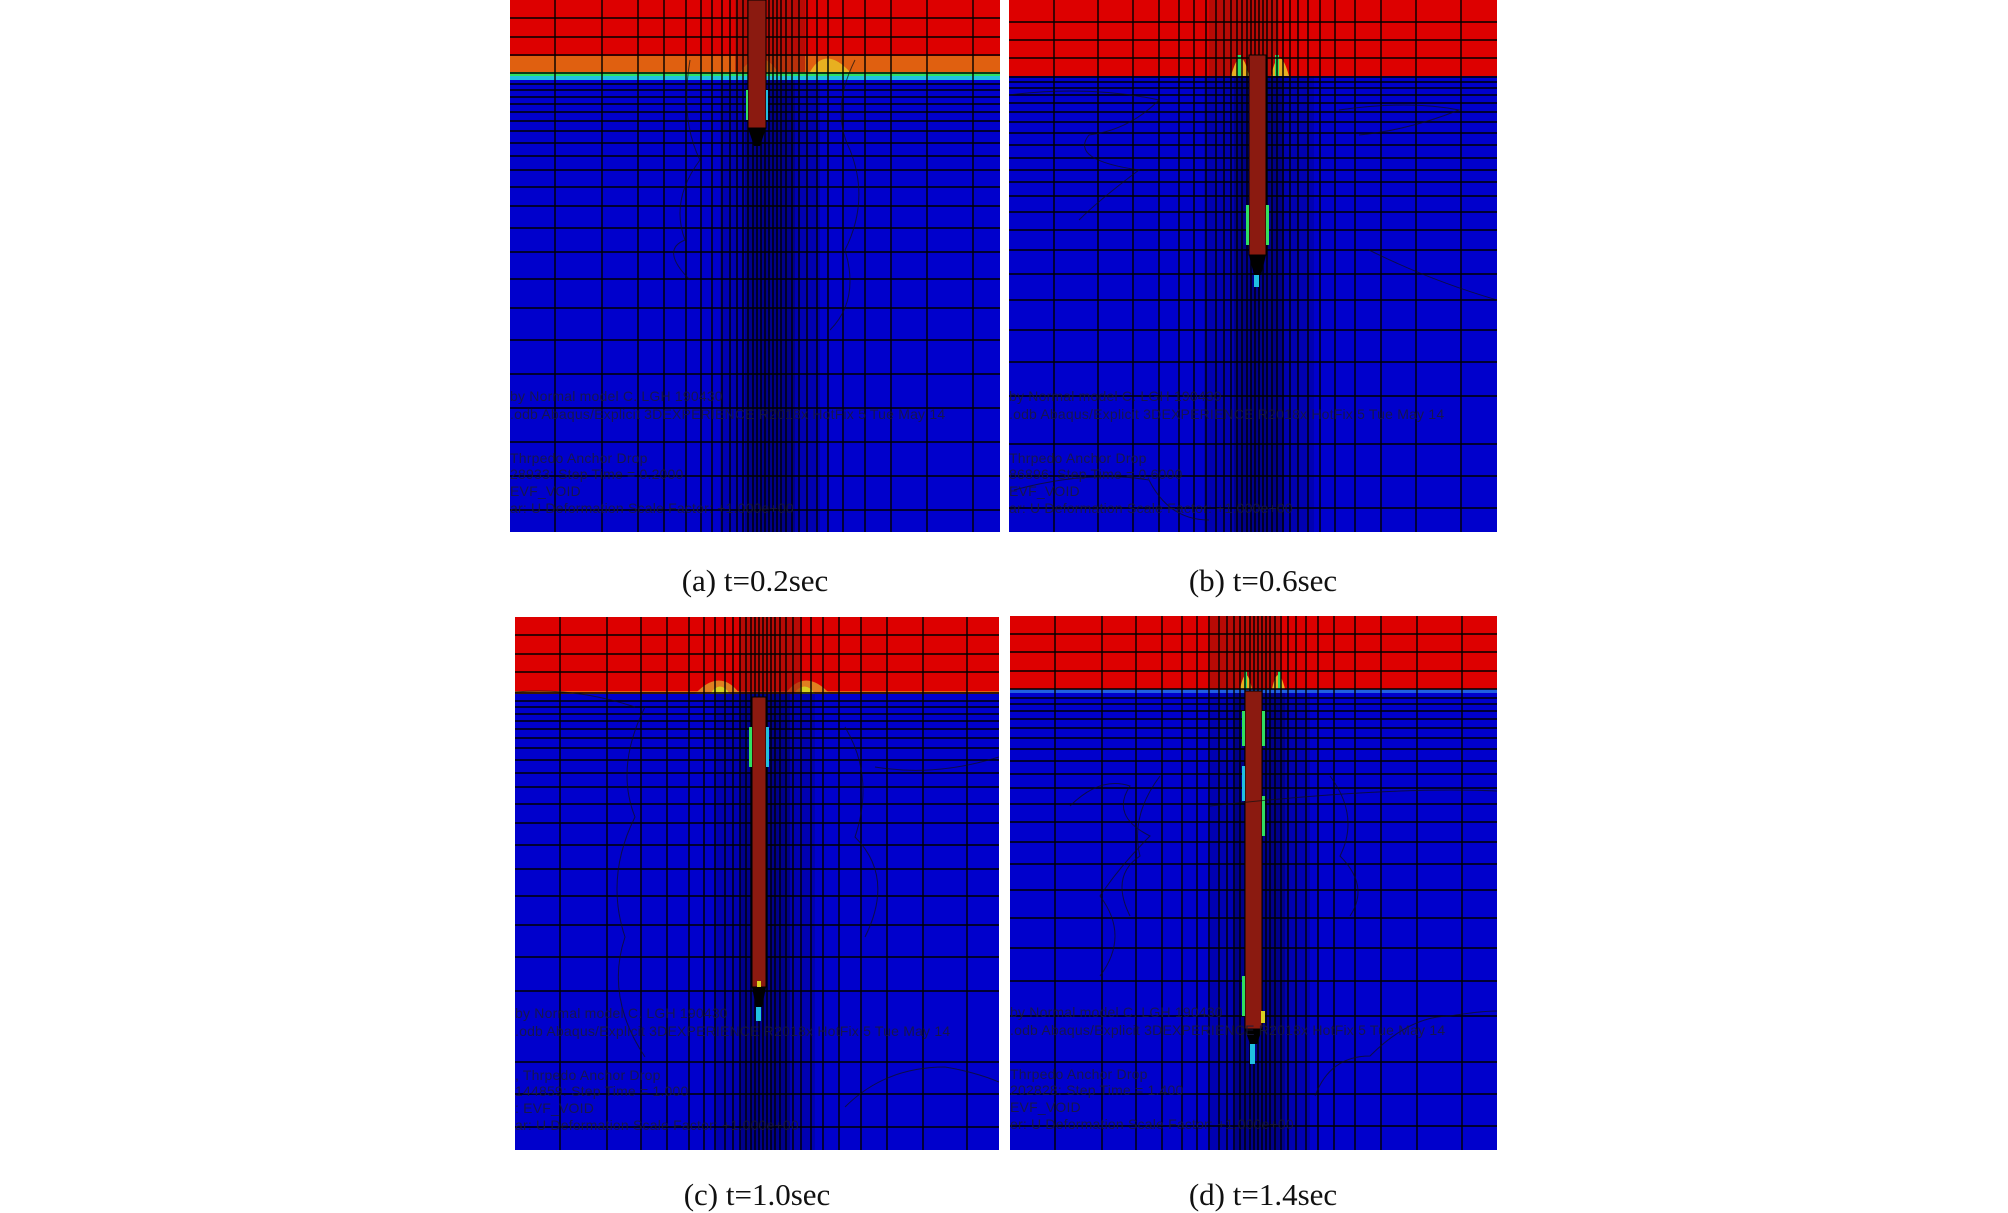 Image resolution: width=2008 pixels, height=1213 pixels. I want to click on panel-c-overlay-line5: : EVF_VOID, so click(555, 1108).